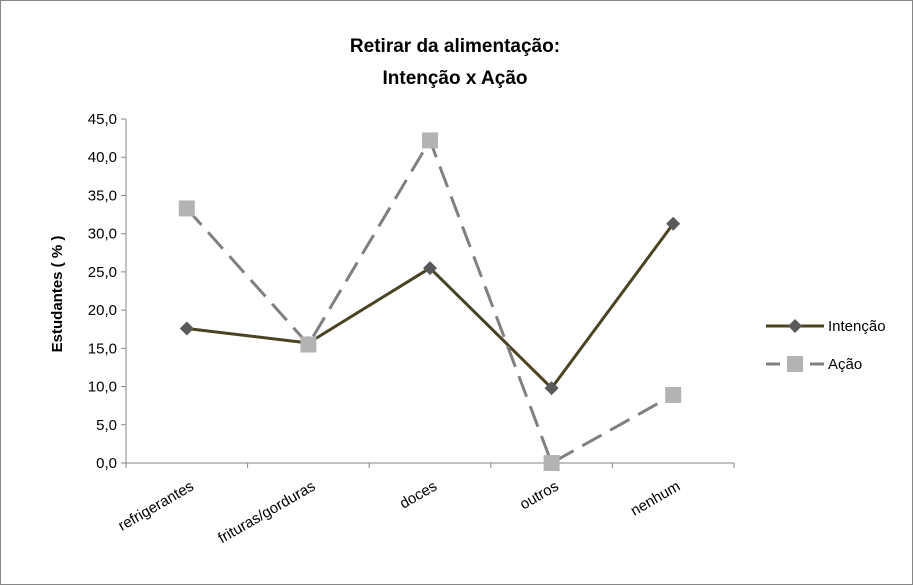 The width and height of the screenshot is (913, 585). What do you see at coordinates (266, 512) in the screenshot?
I see `x-tick-label: frituras/gorduras` at bounding box center [266, 512].